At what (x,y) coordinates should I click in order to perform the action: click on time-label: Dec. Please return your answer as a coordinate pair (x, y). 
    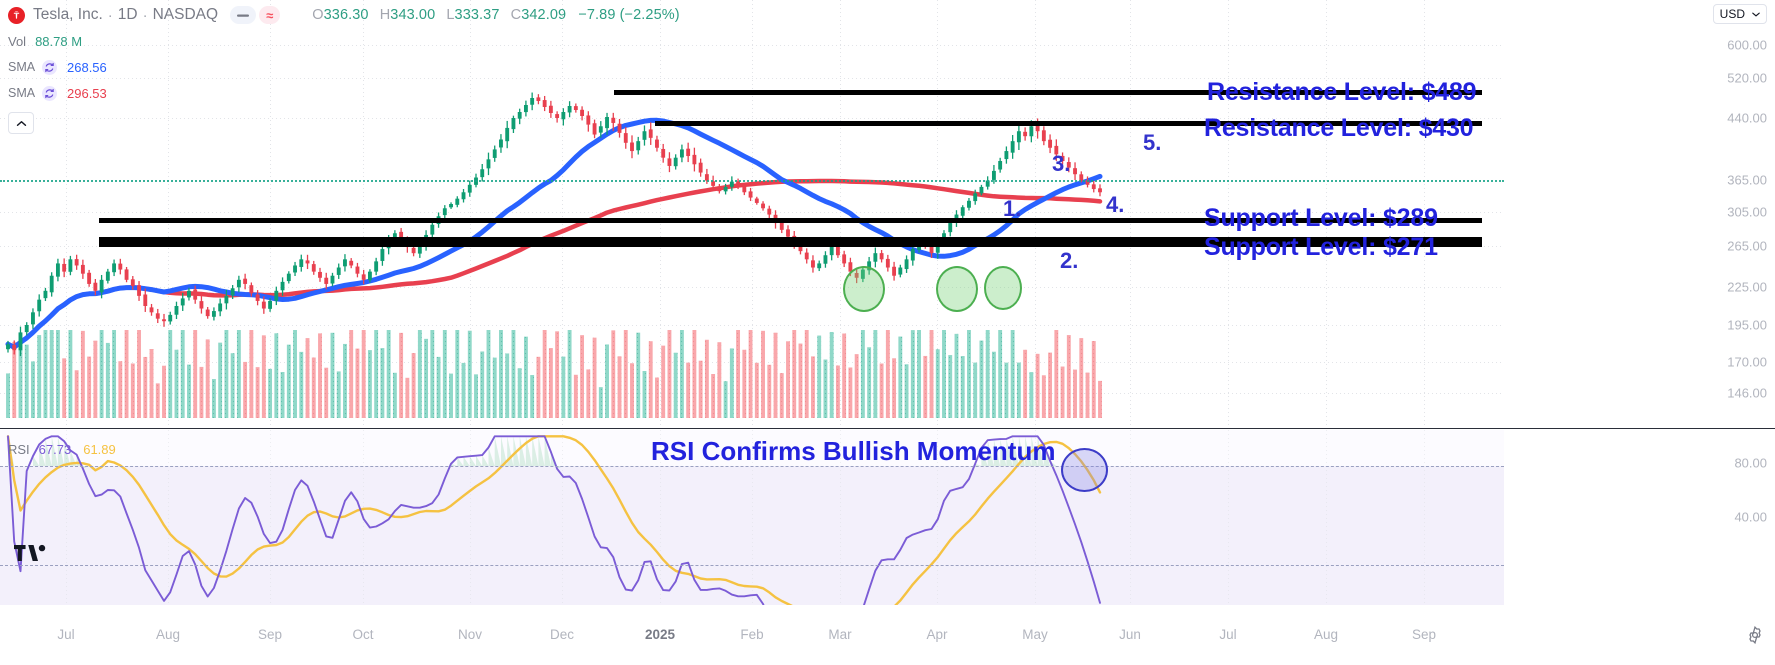
    Looking at the image, I should click on (562, 634).